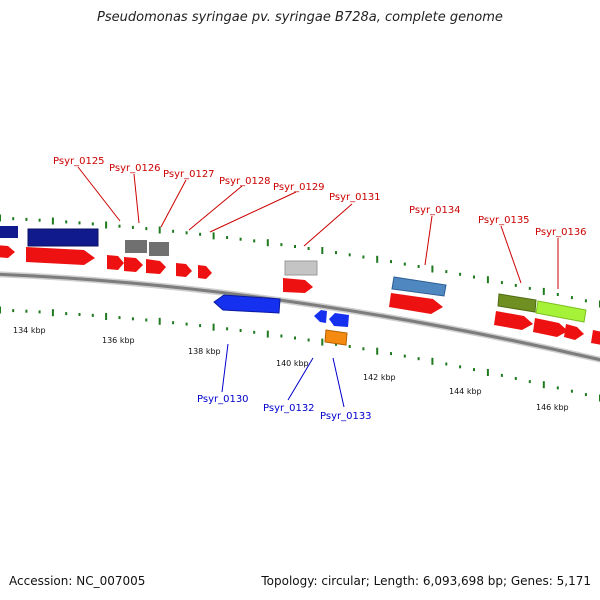  I want to click on scale-label: 138 kbp, so click(204, 351).